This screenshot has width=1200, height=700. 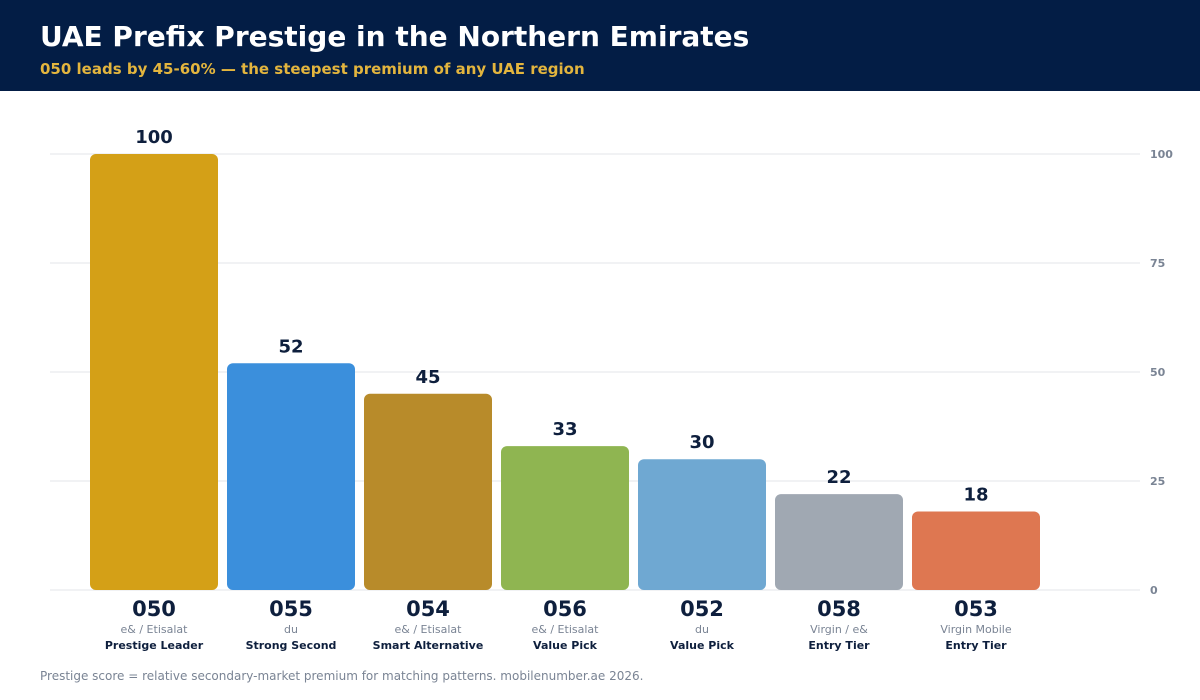 I want to click on operator-label: Virgin Mobile, so click(x=975, y=629).